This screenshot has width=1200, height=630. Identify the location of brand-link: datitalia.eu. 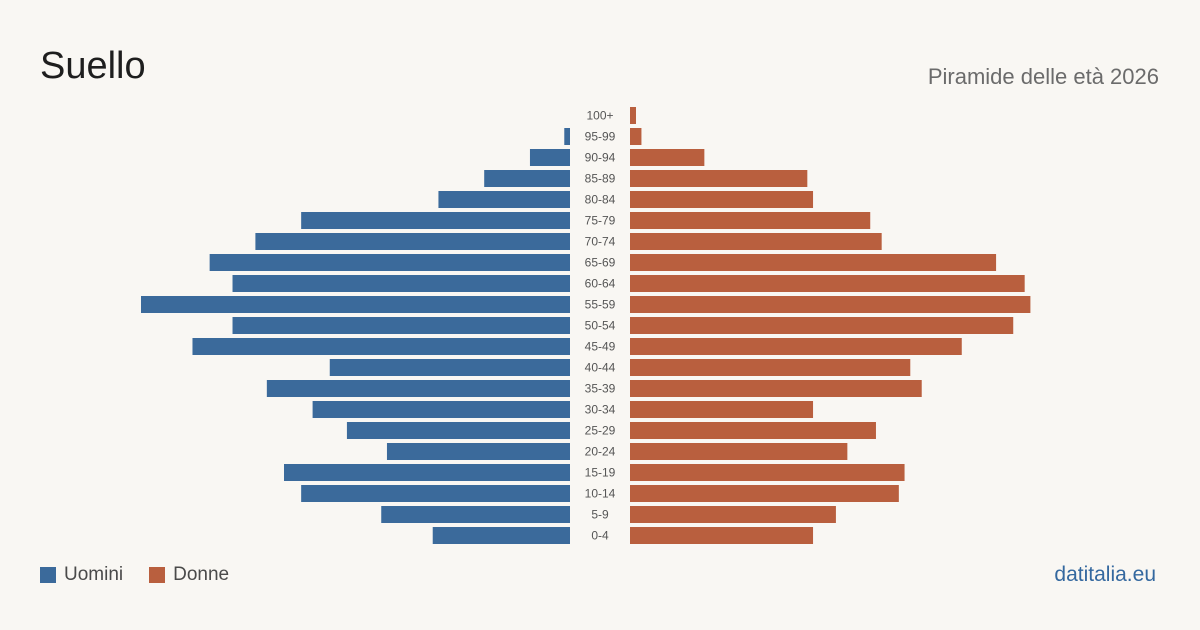
(1105, 574).